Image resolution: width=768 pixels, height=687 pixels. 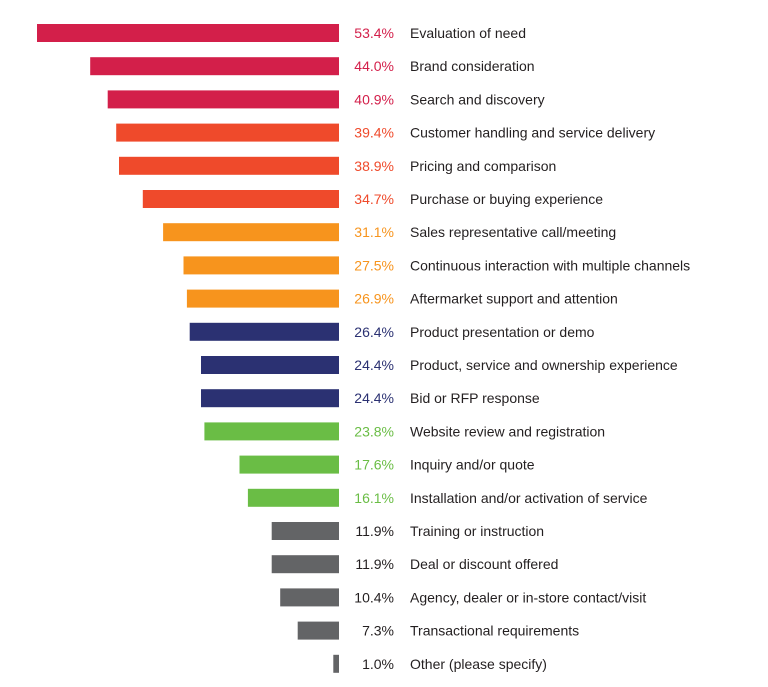 What do you see at coordinates (374, 431) in the screenshot?
I see `value-label: 23.8%` at bounding box center [374, 431].